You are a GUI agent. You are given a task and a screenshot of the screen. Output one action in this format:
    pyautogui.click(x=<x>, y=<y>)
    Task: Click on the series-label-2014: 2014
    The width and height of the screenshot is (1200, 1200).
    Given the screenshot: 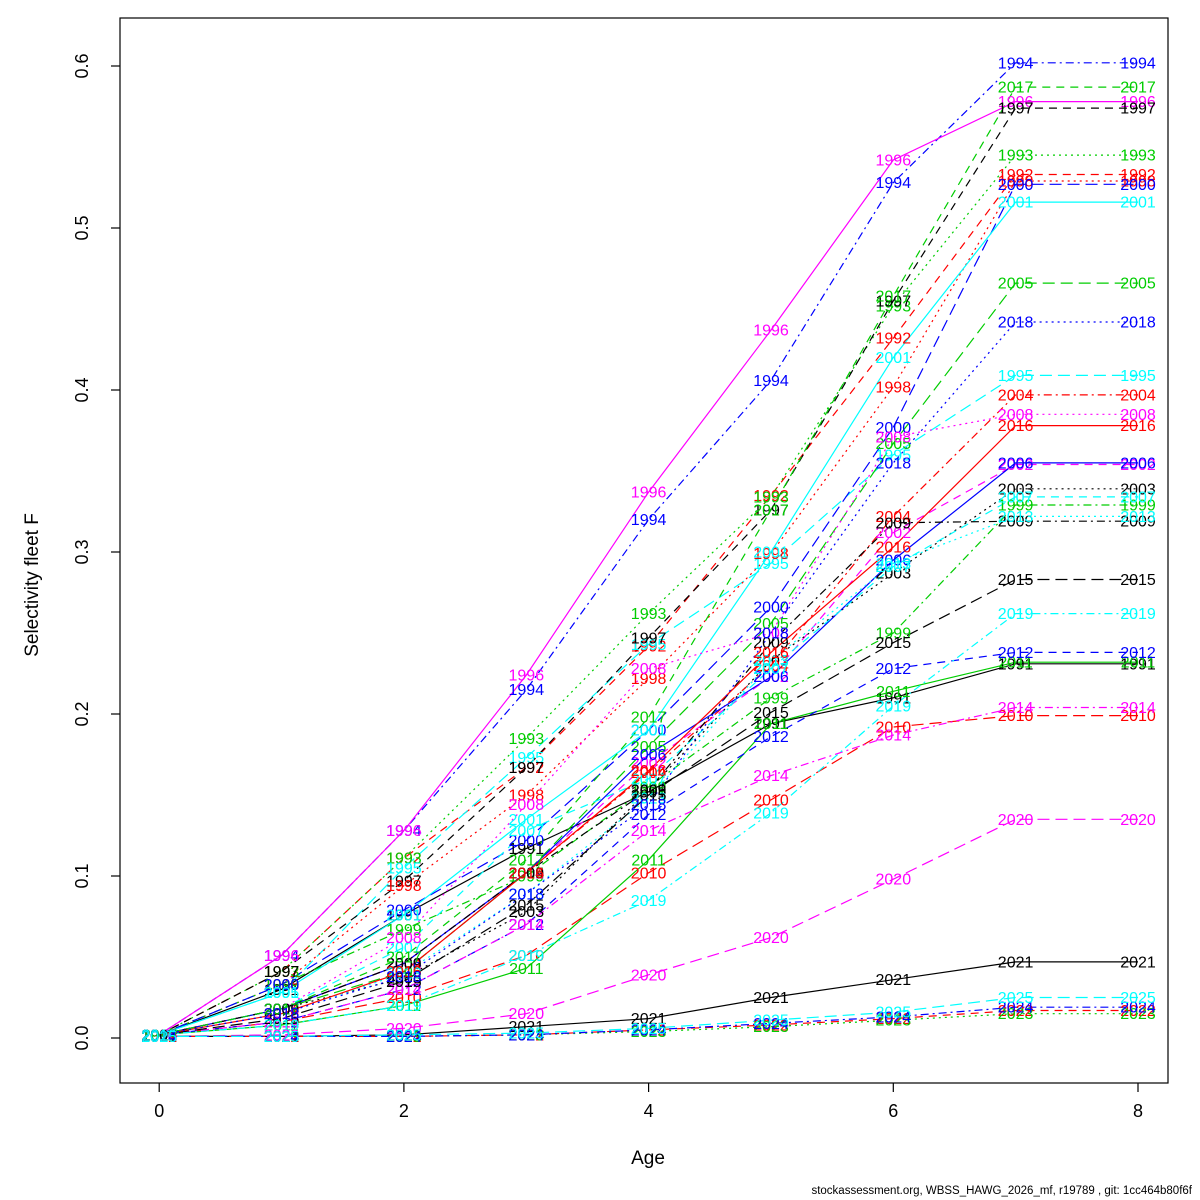 What is the action you would take?
    pyautogui.click(x=282, y=1022)
    